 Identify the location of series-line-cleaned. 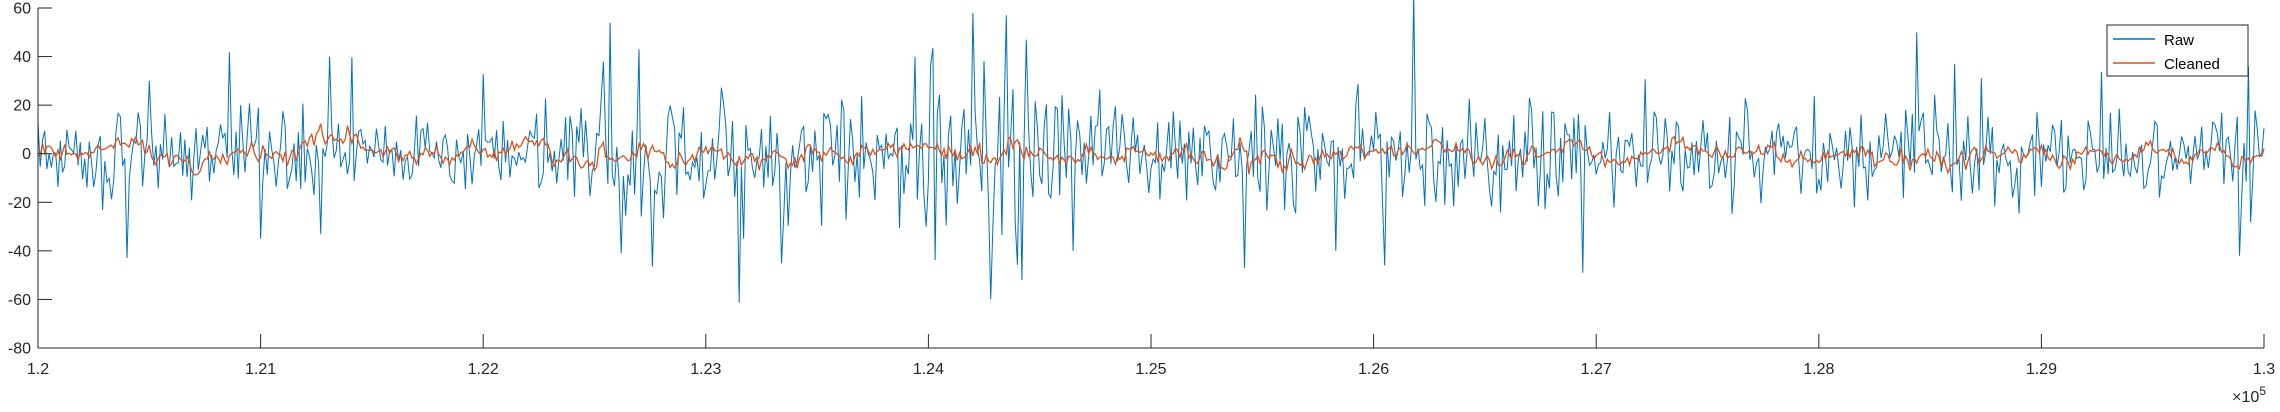
(1151, 149).